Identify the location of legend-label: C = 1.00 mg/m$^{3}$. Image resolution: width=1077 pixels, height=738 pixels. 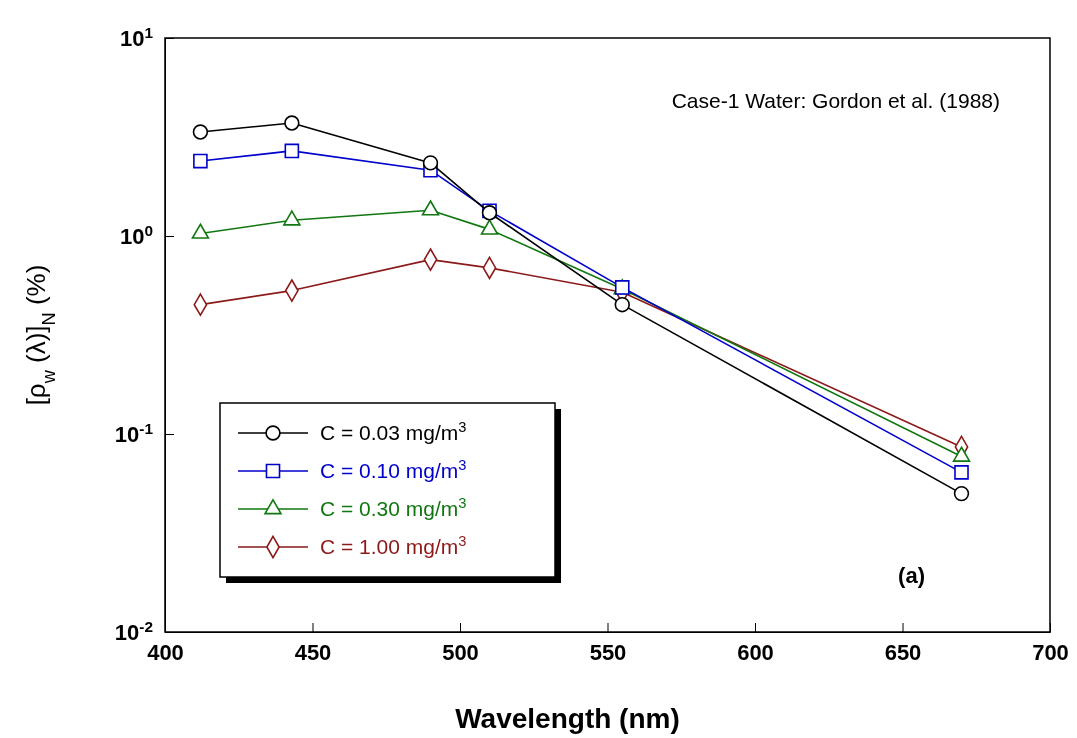
(393, 545).